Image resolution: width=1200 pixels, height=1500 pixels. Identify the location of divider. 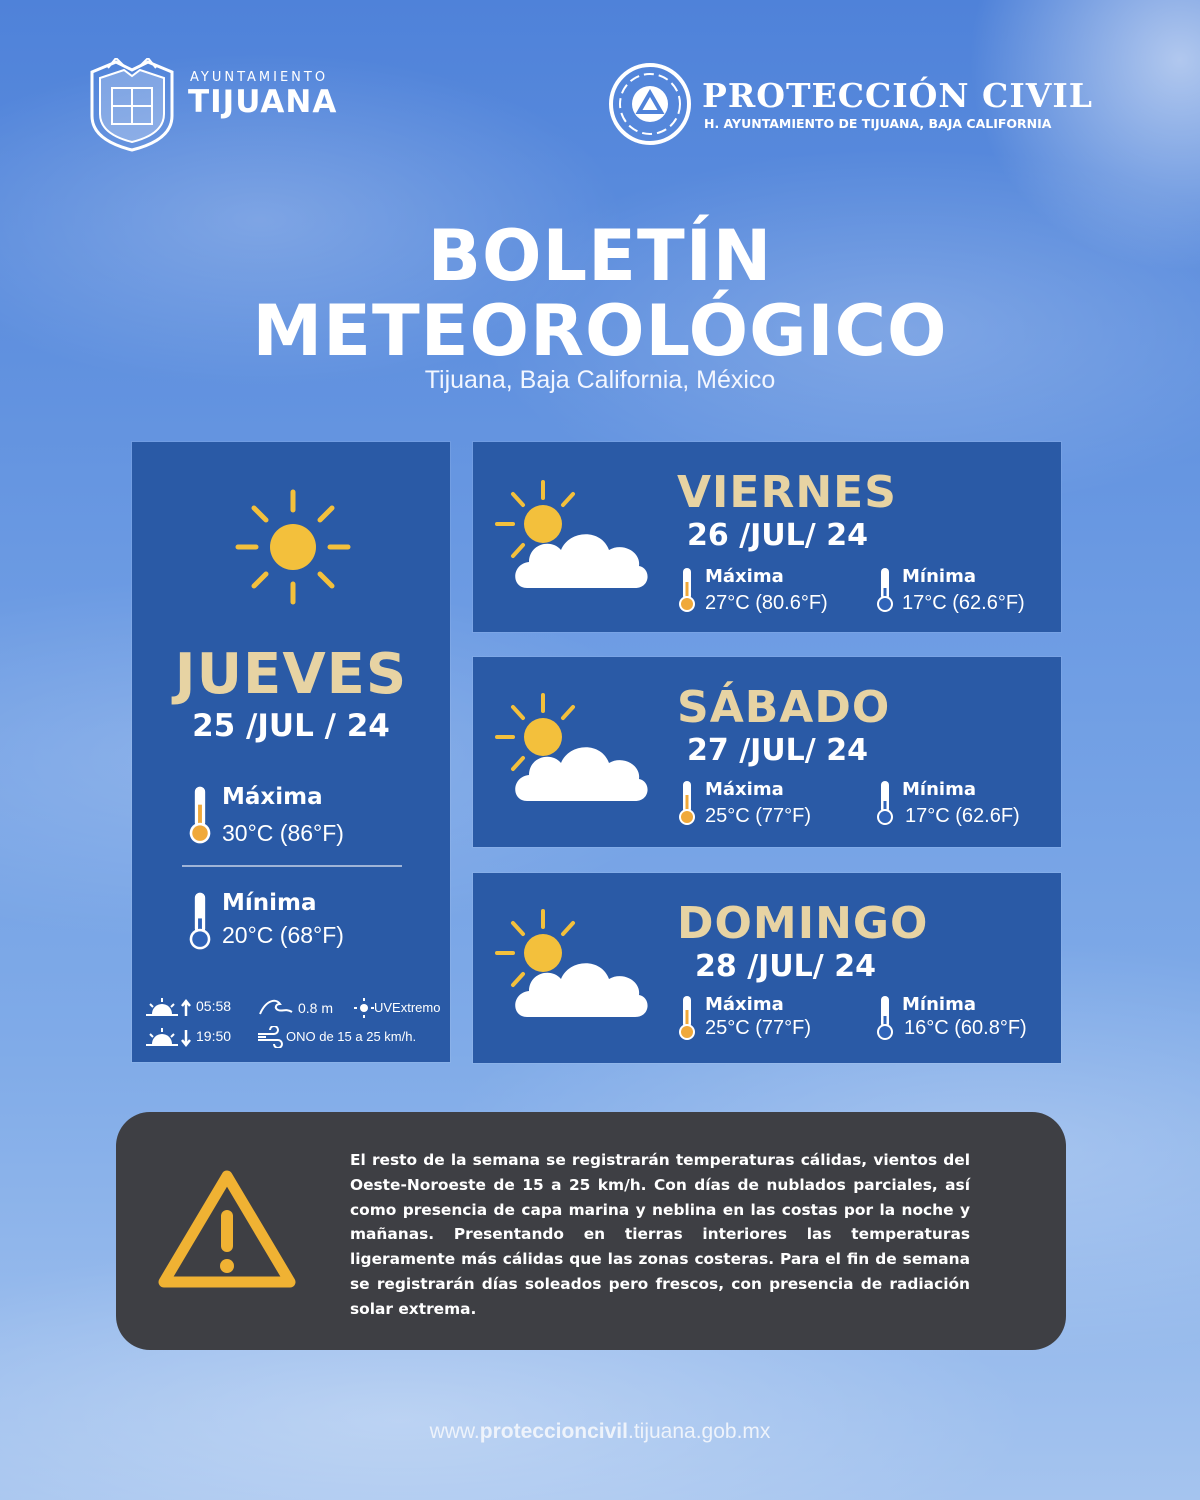
(292, 866).